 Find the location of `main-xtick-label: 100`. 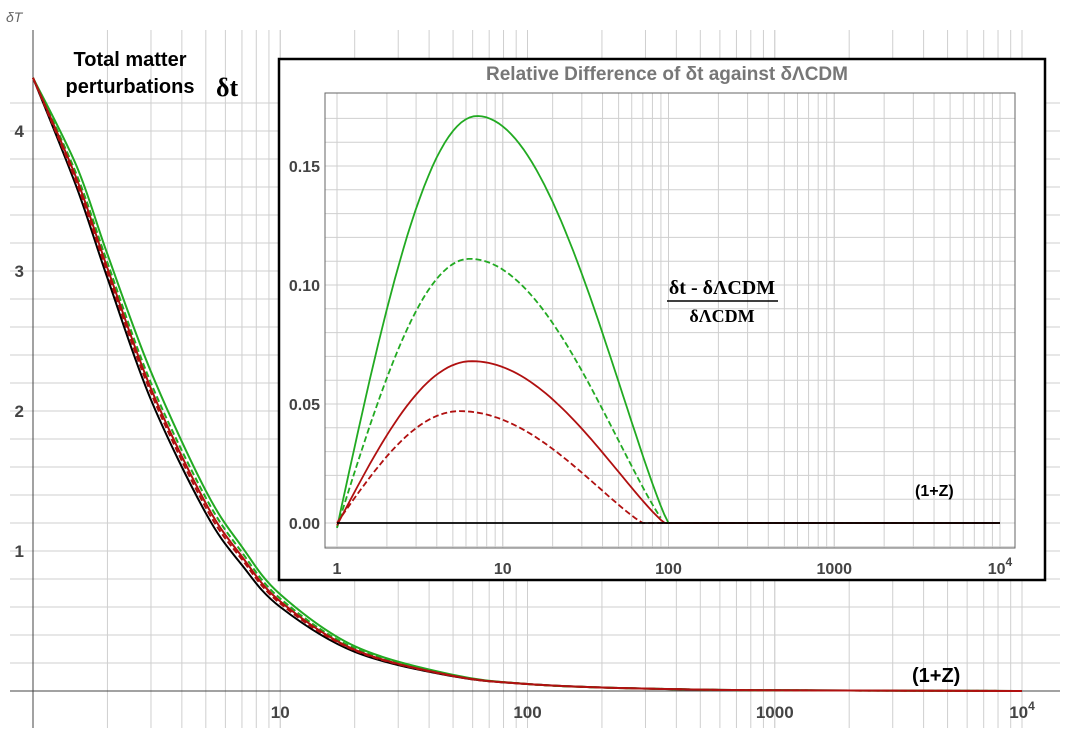

main-xtick-label: 100 is located at coordinates (527, 712).